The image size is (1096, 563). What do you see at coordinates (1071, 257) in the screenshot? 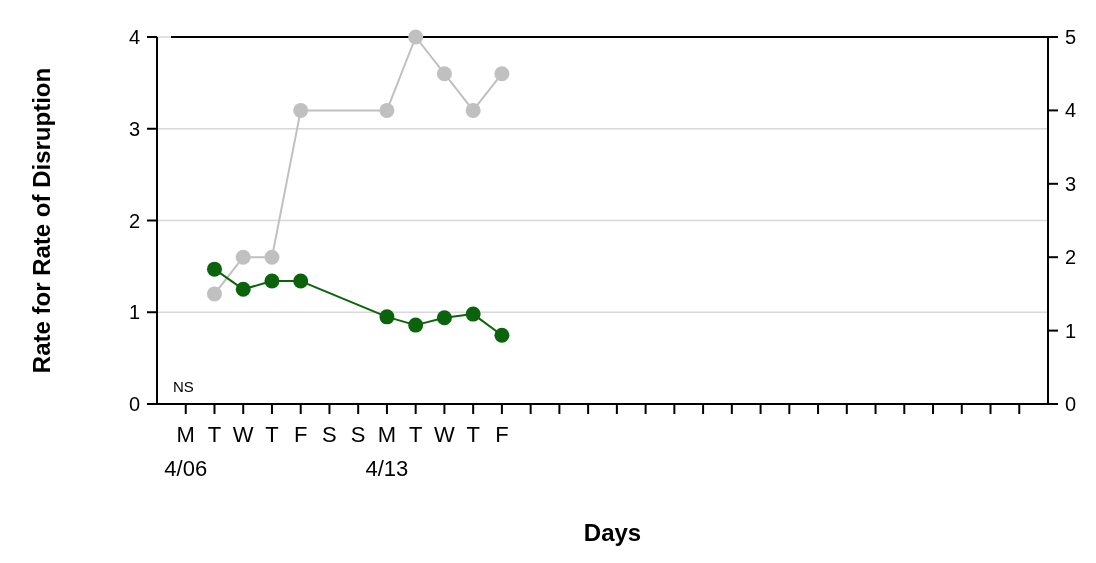
I see `y2-tick-label: 2` at bounding box center [1071, 257].